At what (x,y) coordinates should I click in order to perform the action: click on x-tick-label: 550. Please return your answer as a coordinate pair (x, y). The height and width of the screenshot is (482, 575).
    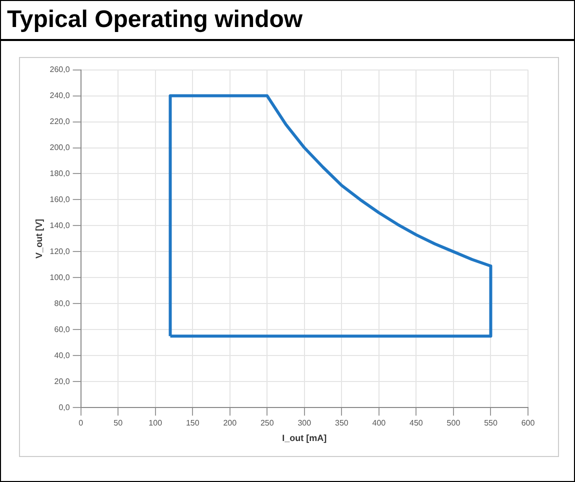
    Looking at the image, I should click on (491, 423).